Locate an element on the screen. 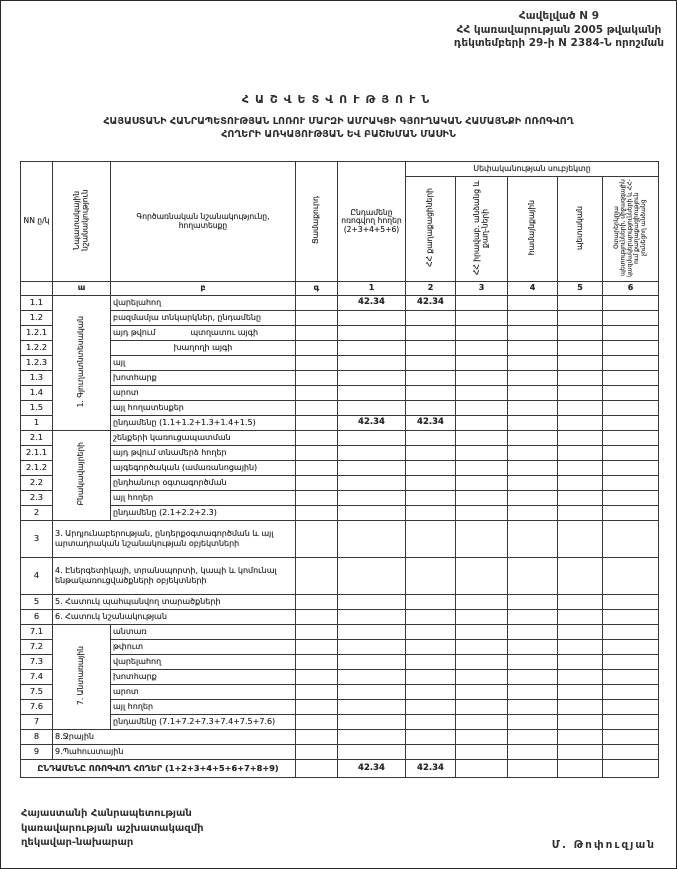 Image resolution: width=677 pixels, height=869 pixels. row-label: այլ հողատեսքեր is located at coordinates (203, 408).